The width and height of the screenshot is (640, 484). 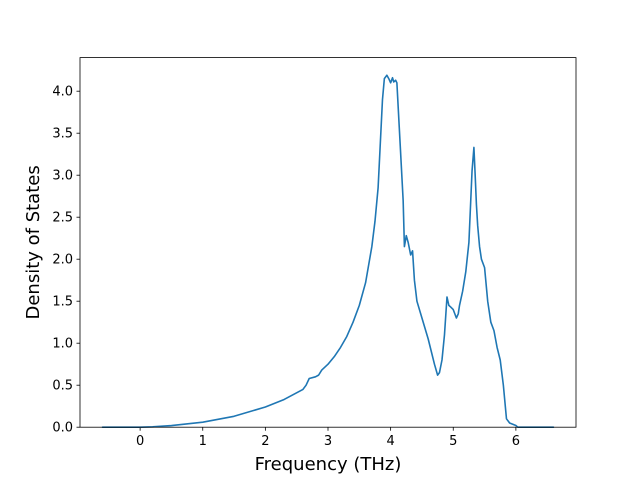 I want to click on y-tick-label: 2.0, so click(x=62, y=260).